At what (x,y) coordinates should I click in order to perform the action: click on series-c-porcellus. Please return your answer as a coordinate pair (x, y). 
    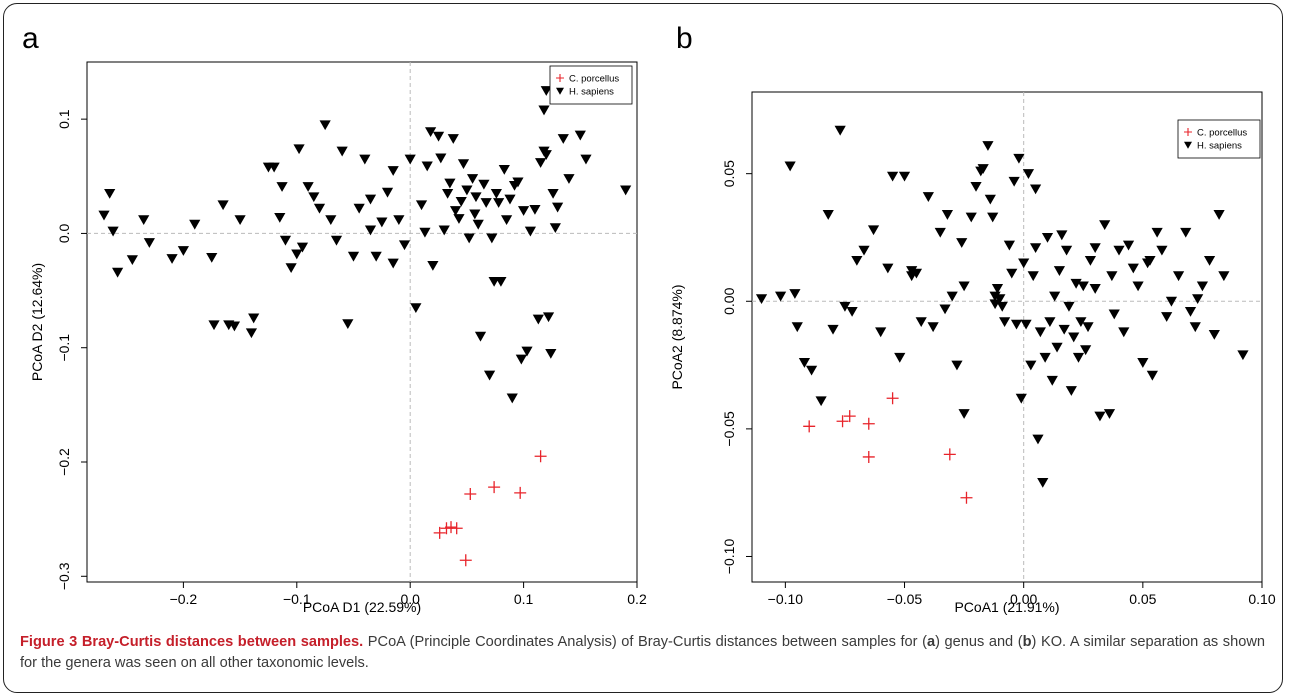
    Looking at the image, I should click on (490, 508).